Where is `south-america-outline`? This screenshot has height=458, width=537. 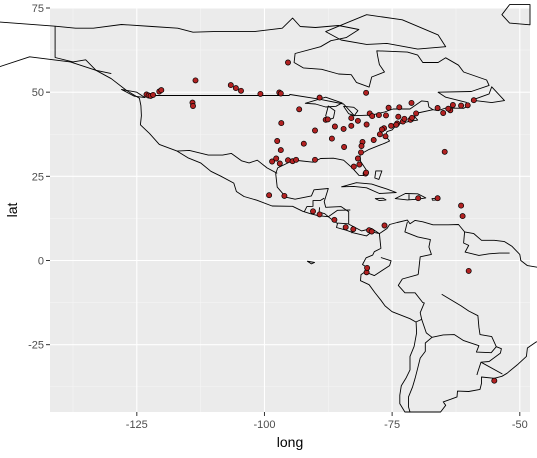 south-america-outline is located at coordinates (448, 316).